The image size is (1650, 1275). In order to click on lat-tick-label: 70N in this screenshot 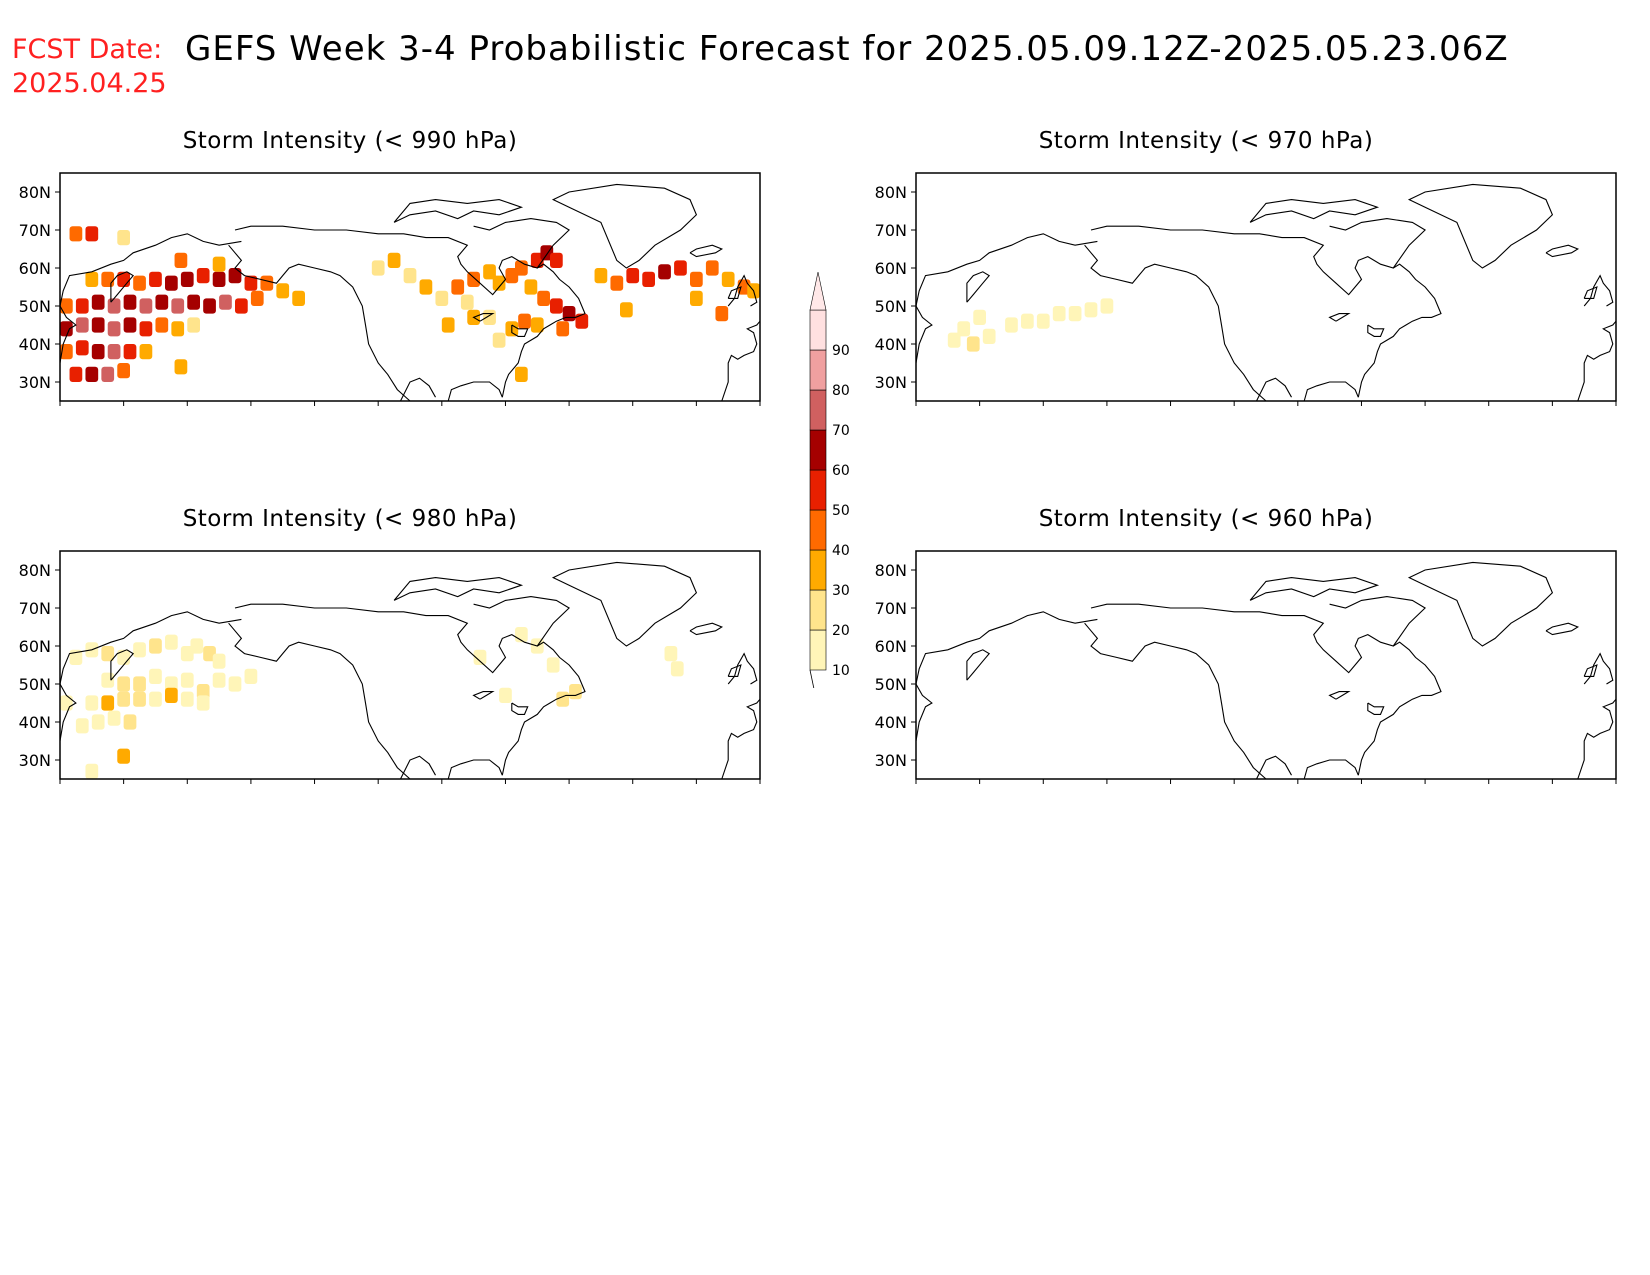, I will do `click(35, 230)`.